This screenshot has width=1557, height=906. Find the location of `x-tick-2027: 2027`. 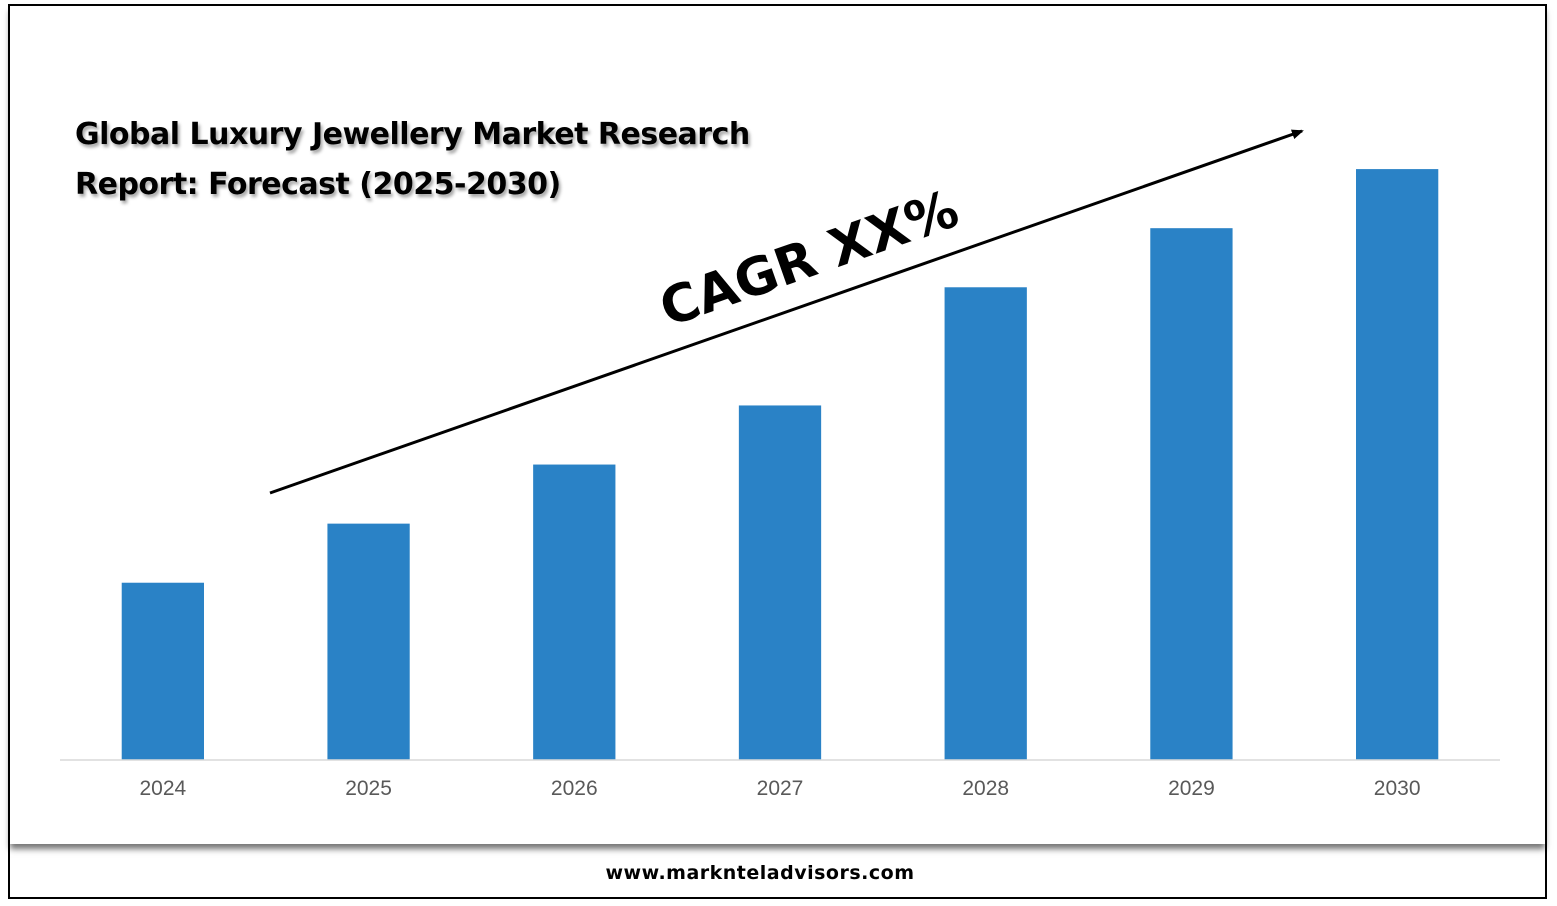

x-tick-2027: 2027 is located at coordinates (780, 788).